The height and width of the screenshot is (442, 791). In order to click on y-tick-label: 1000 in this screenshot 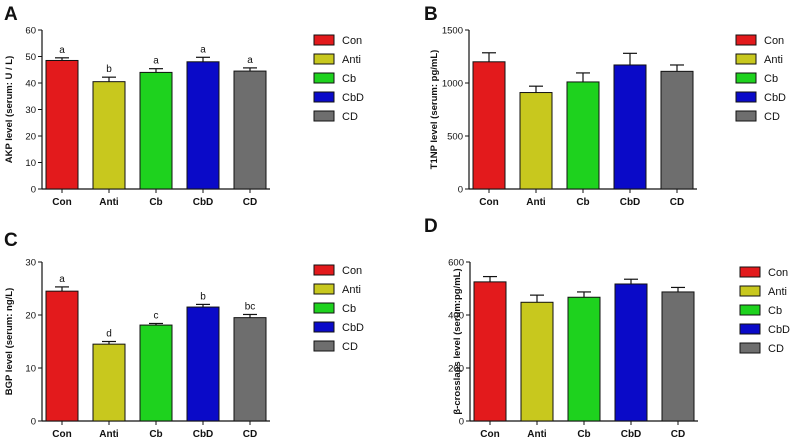, I will do `click(452, 84)`.